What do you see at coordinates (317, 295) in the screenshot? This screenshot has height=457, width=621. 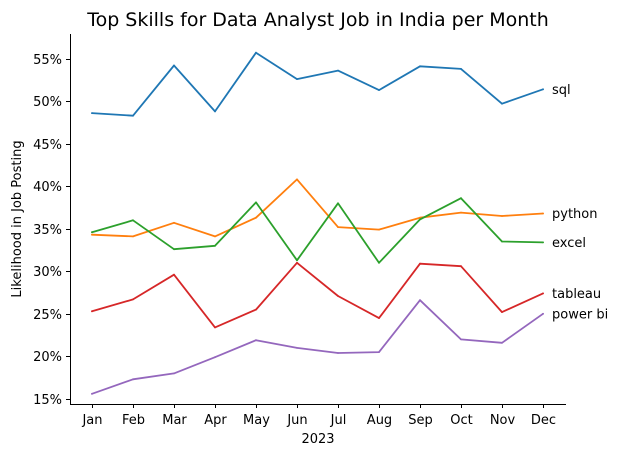 I see `series-line-tableau` at bounding box center [317, 295].